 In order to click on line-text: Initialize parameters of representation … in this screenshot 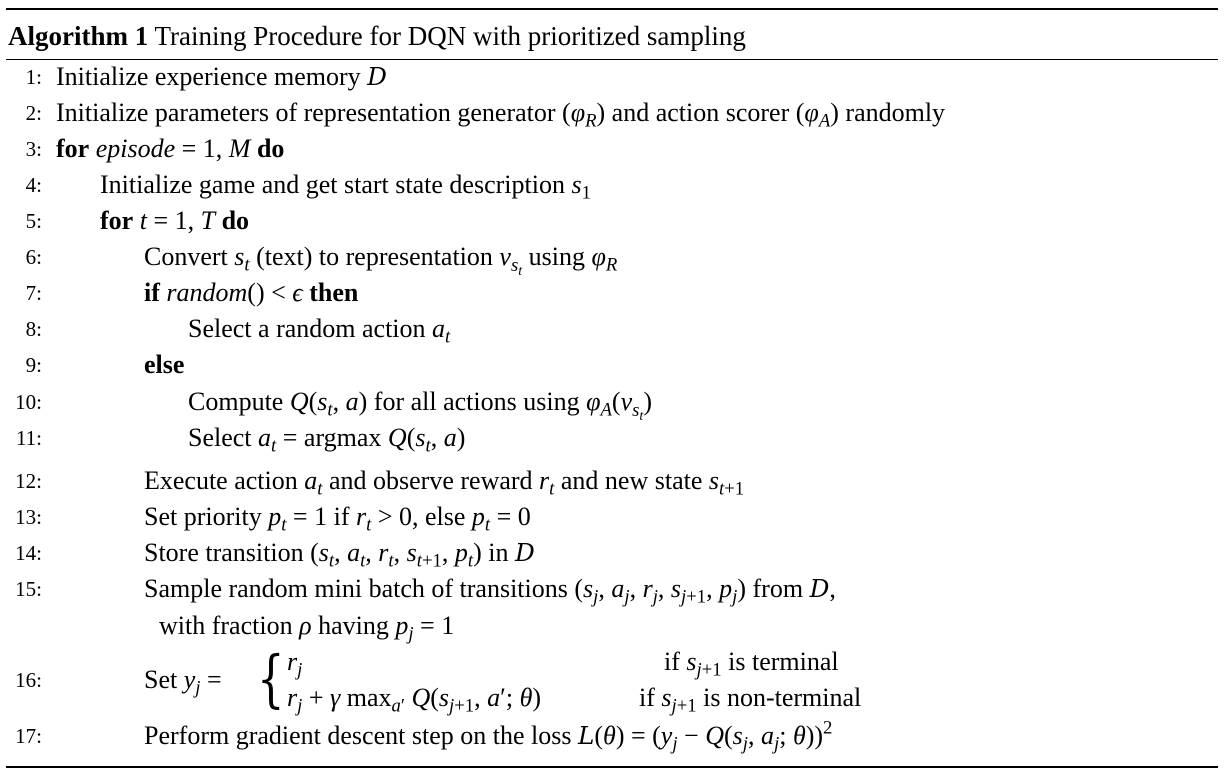, I will do `click(501, 115)`.